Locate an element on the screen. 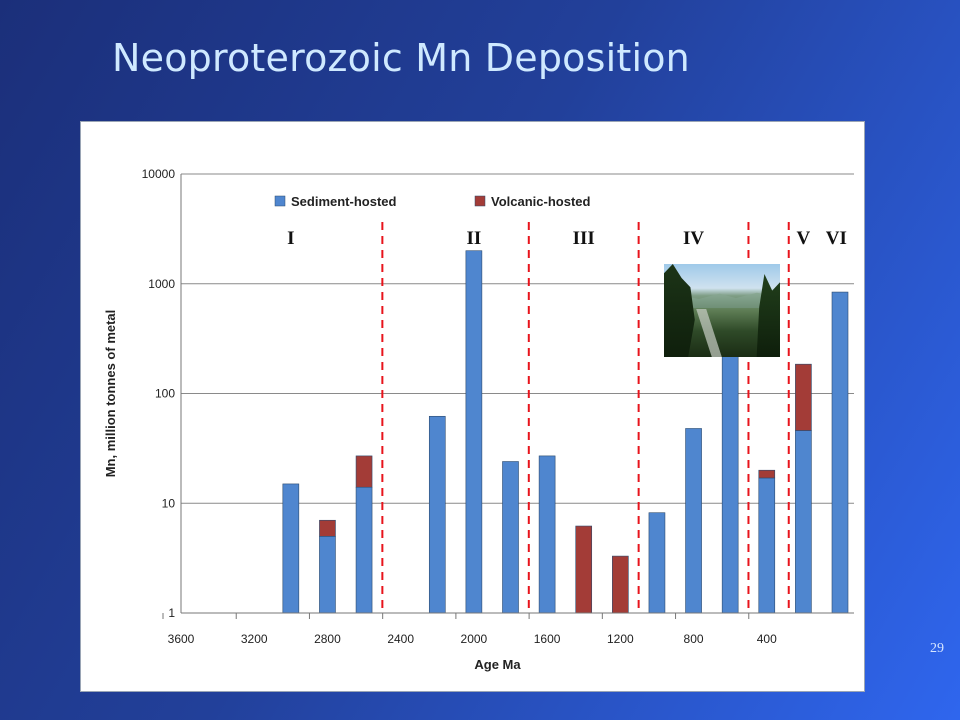 The height and width of the screenshot is (720, 960). x-tick-label: 1200 is located at coordinates (620, 639).